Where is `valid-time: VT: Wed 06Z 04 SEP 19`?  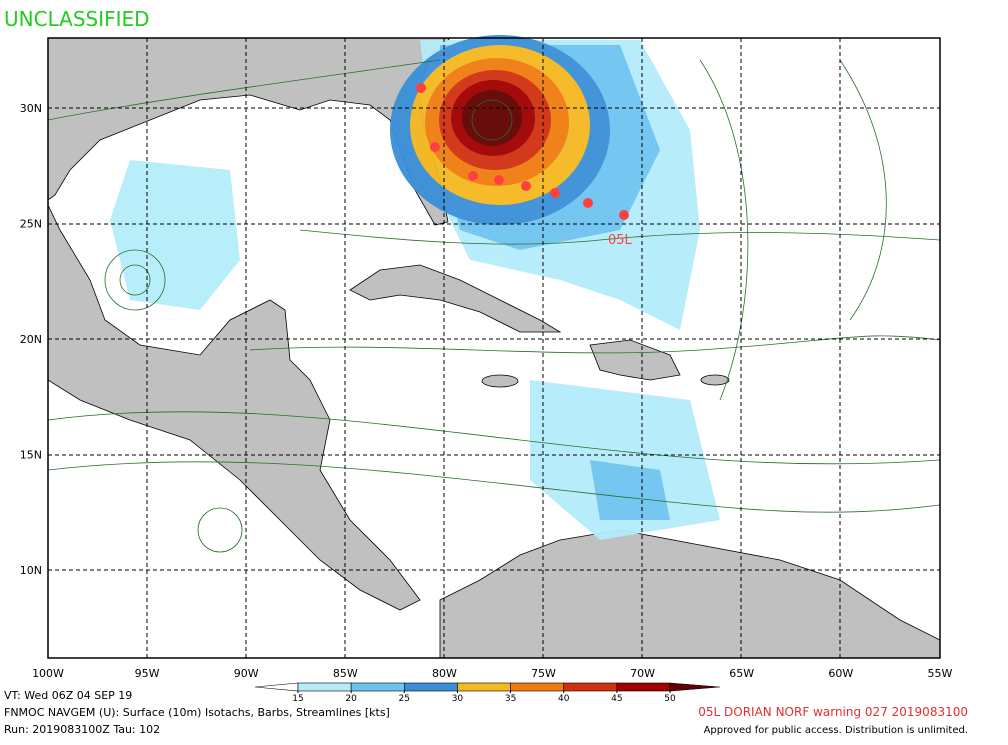
valid-time: VT: Wed 06Z 04 SEP 19 is located at coordinates (68, 695).